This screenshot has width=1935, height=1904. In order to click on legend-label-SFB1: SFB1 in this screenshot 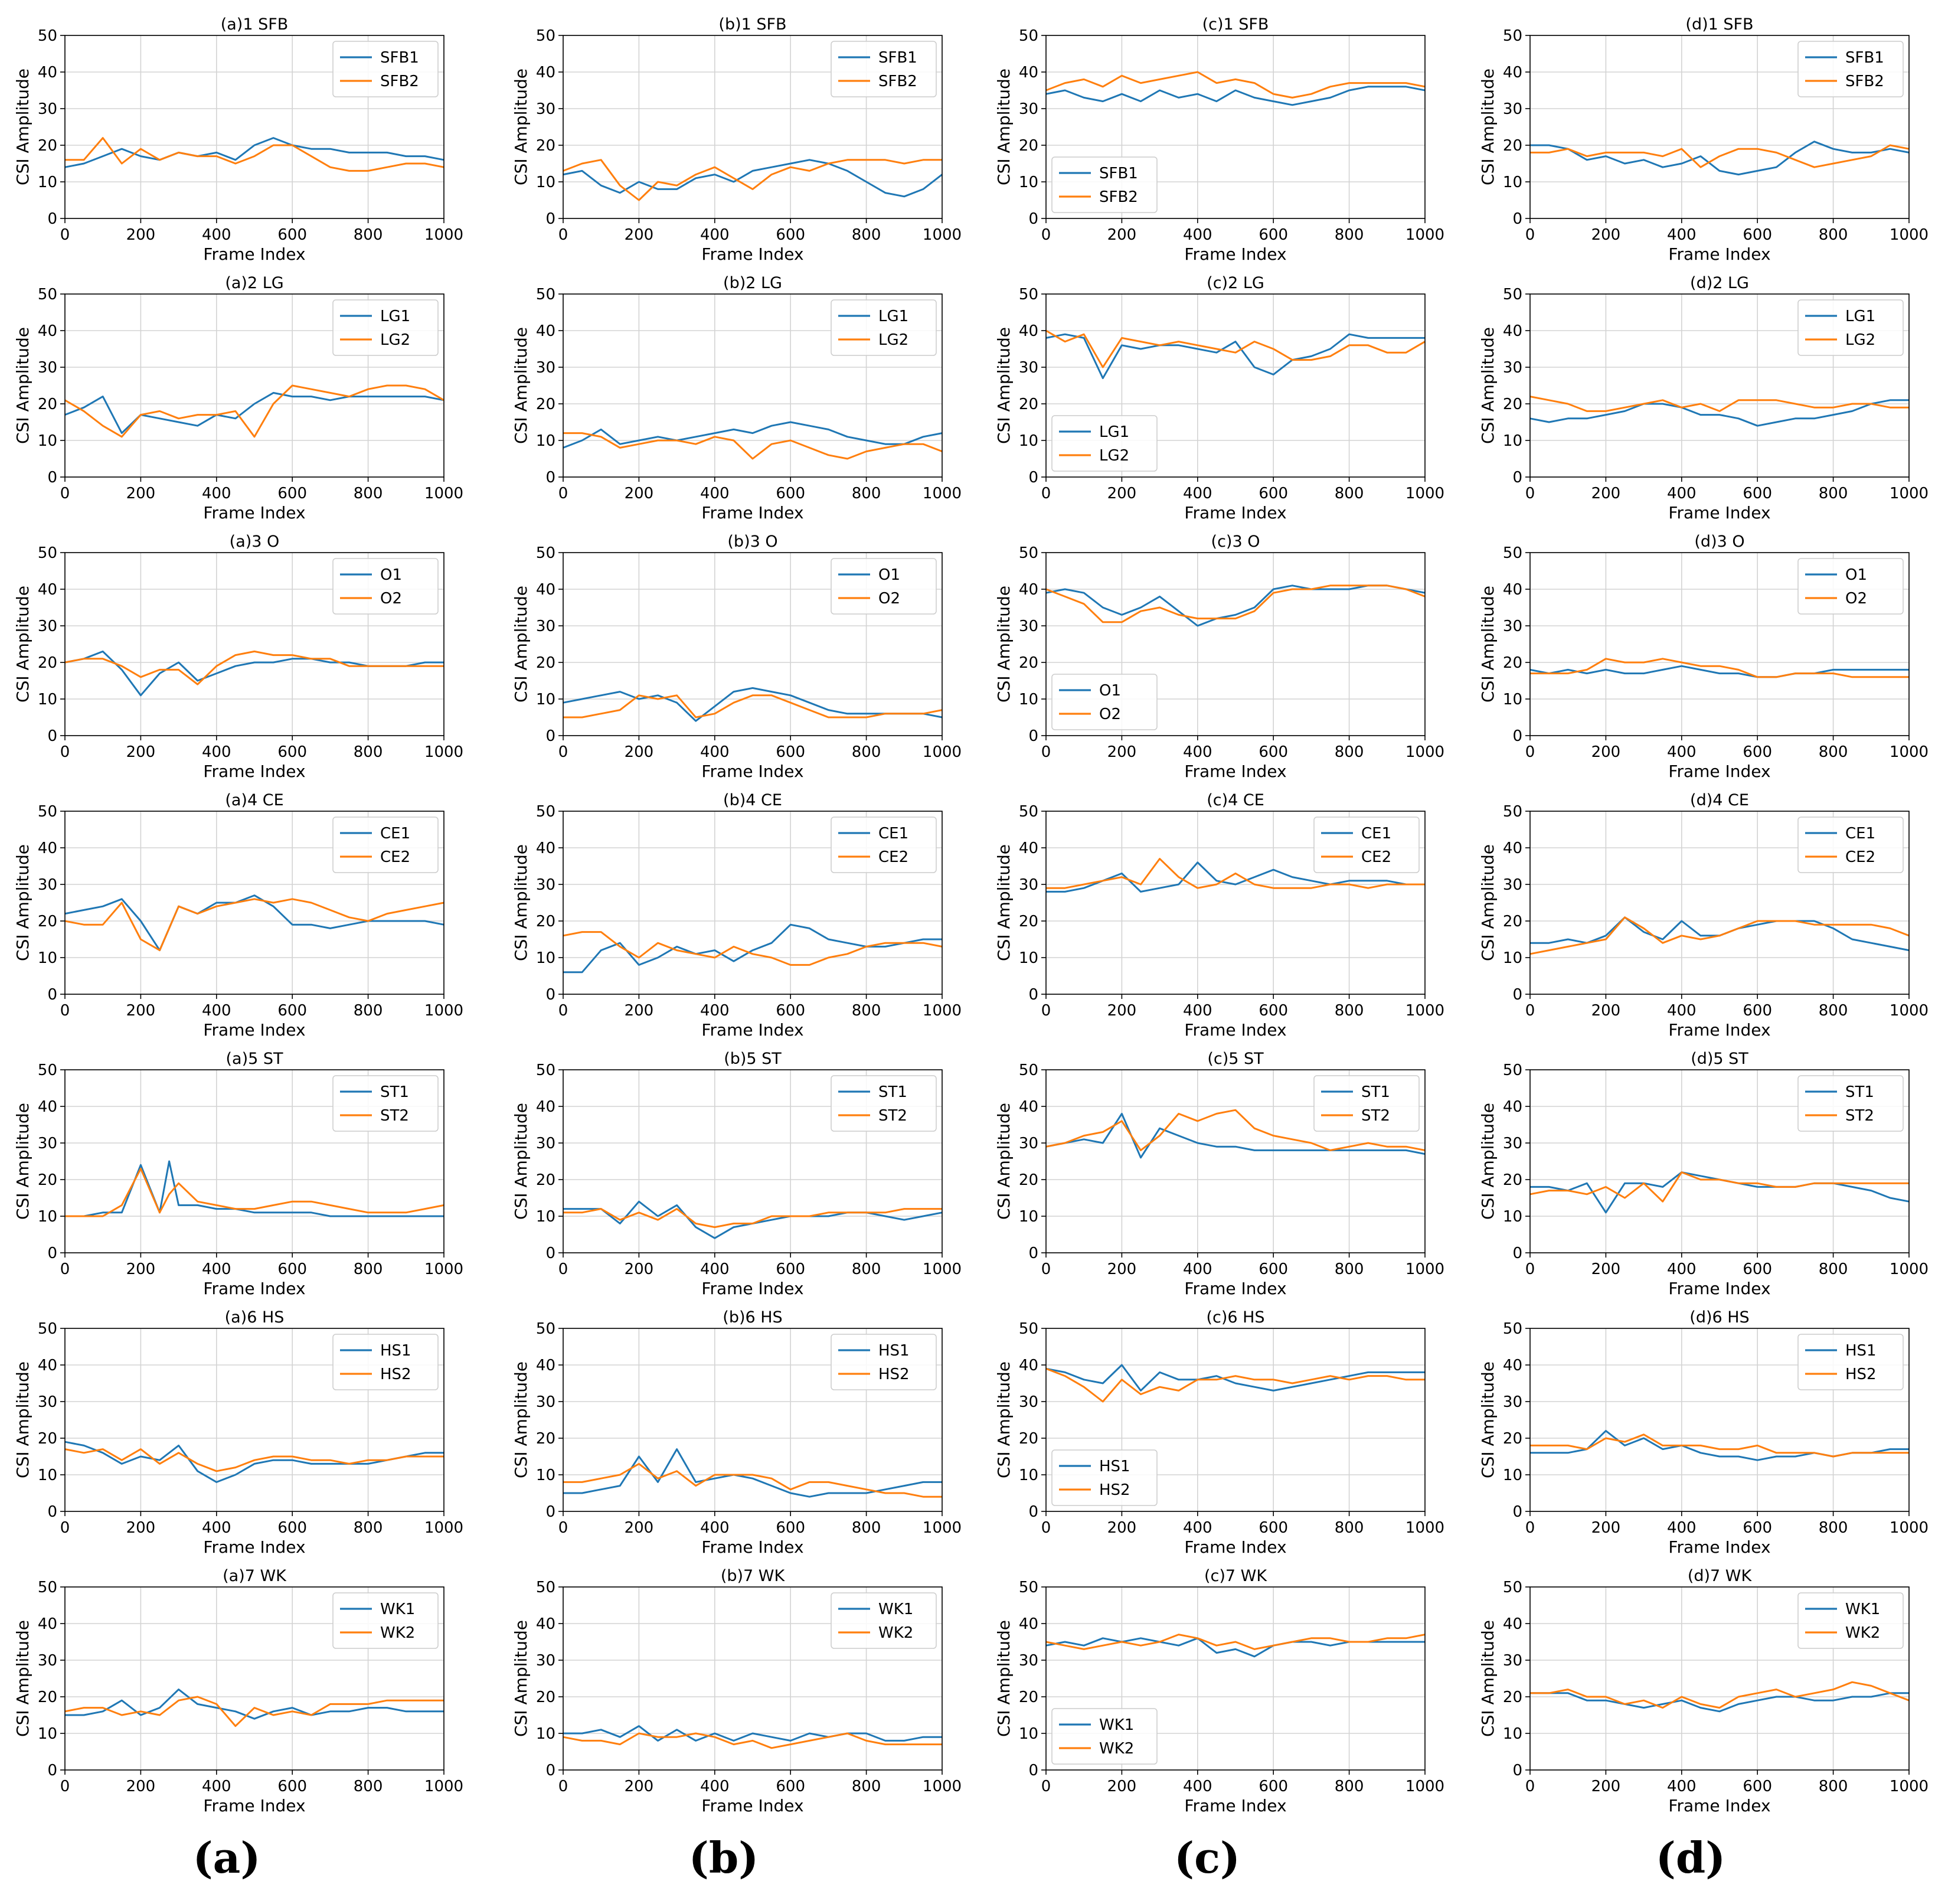, I will do `click(897, 58)`.